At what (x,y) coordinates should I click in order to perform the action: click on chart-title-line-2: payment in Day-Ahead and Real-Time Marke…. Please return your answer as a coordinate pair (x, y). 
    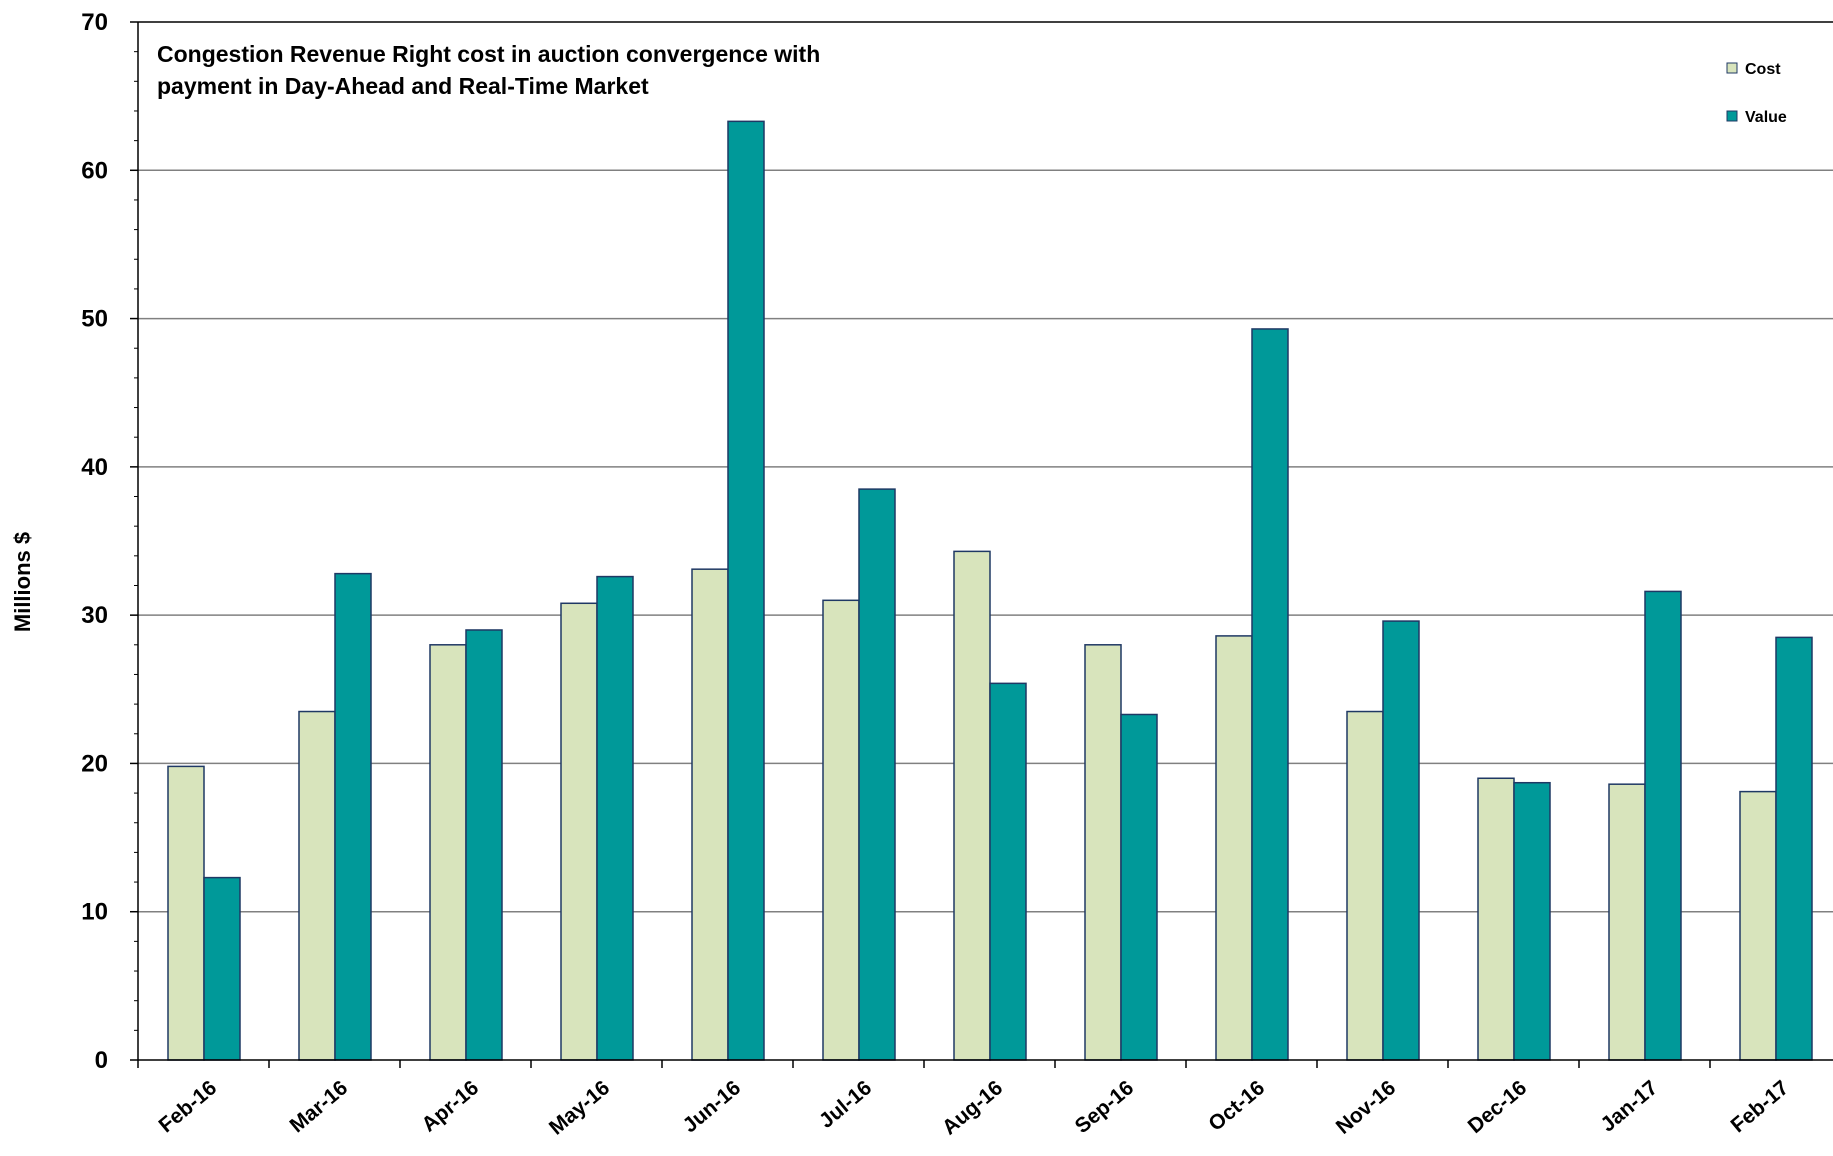
    Looking at the image, I should click on (403, 86).